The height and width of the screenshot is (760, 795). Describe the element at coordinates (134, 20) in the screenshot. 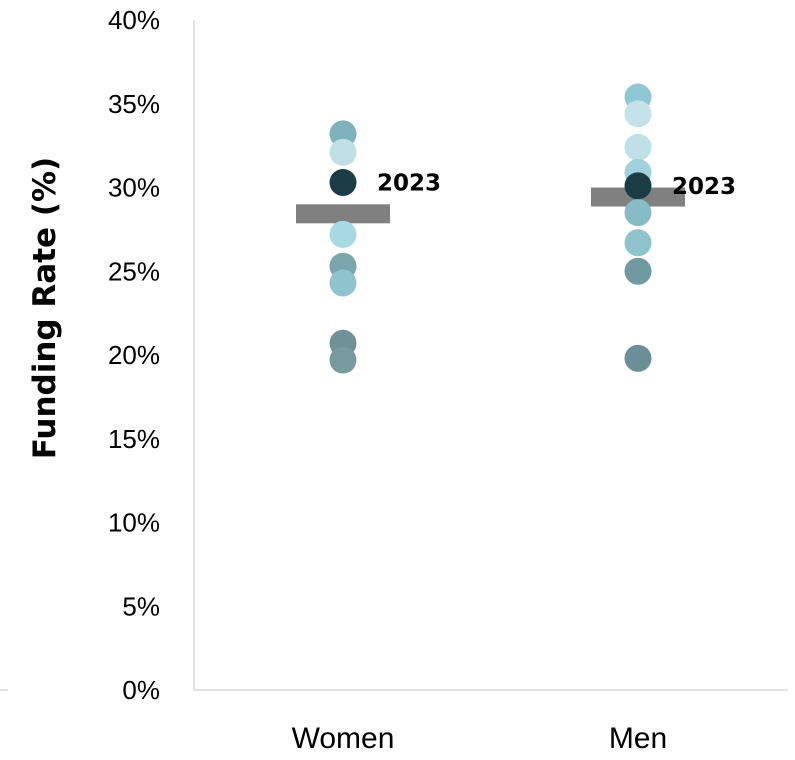

I see `y-tick-label: 40%` at that location.